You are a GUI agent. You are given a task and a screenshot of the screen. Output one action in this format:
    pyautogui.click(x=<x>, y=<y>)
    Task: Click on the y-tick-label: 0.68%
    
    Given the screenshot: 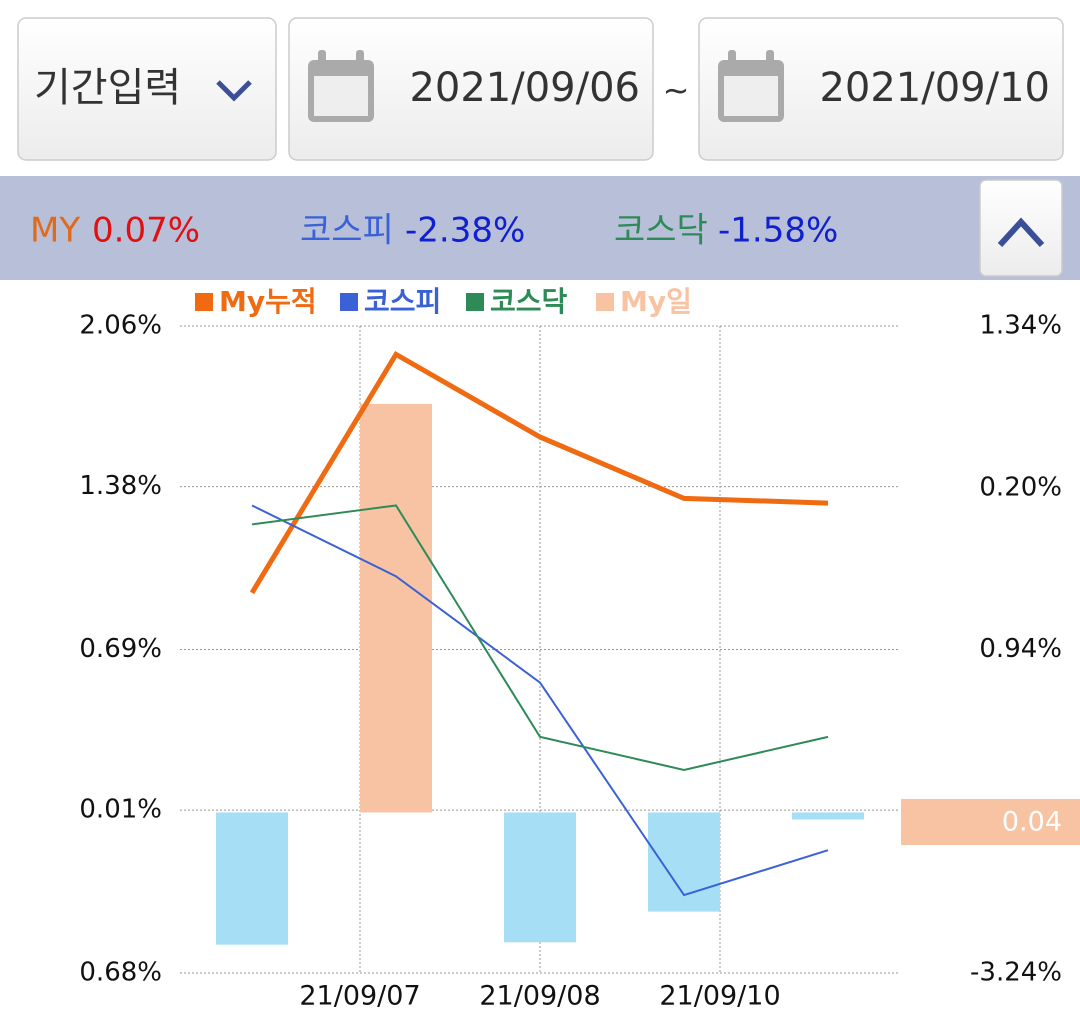 What is the action you would take?
    pyautogui.click(x=120, y=973)
    